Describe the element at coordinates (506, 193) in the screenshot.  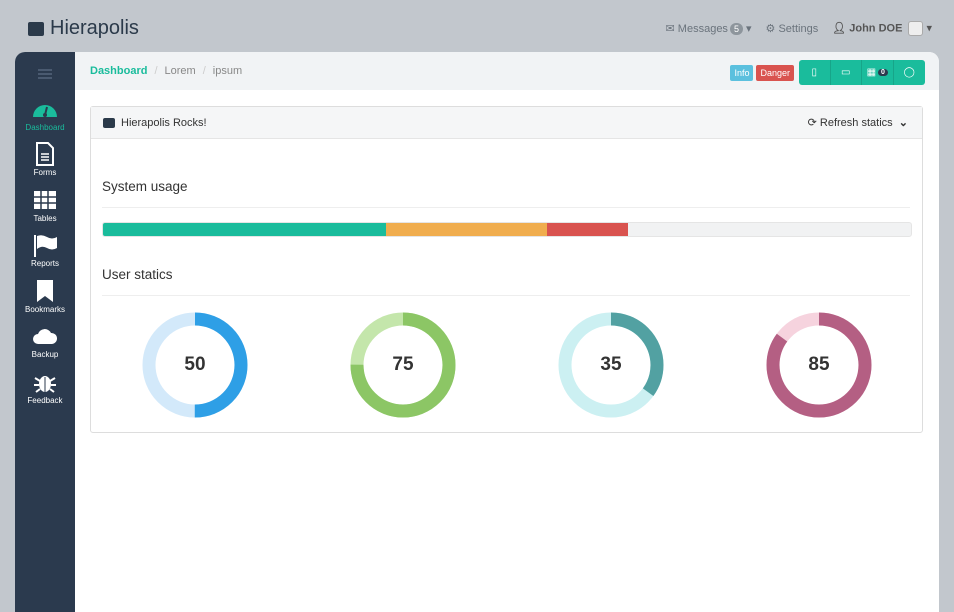
I see `system-usage-heading: System usage` at that location.